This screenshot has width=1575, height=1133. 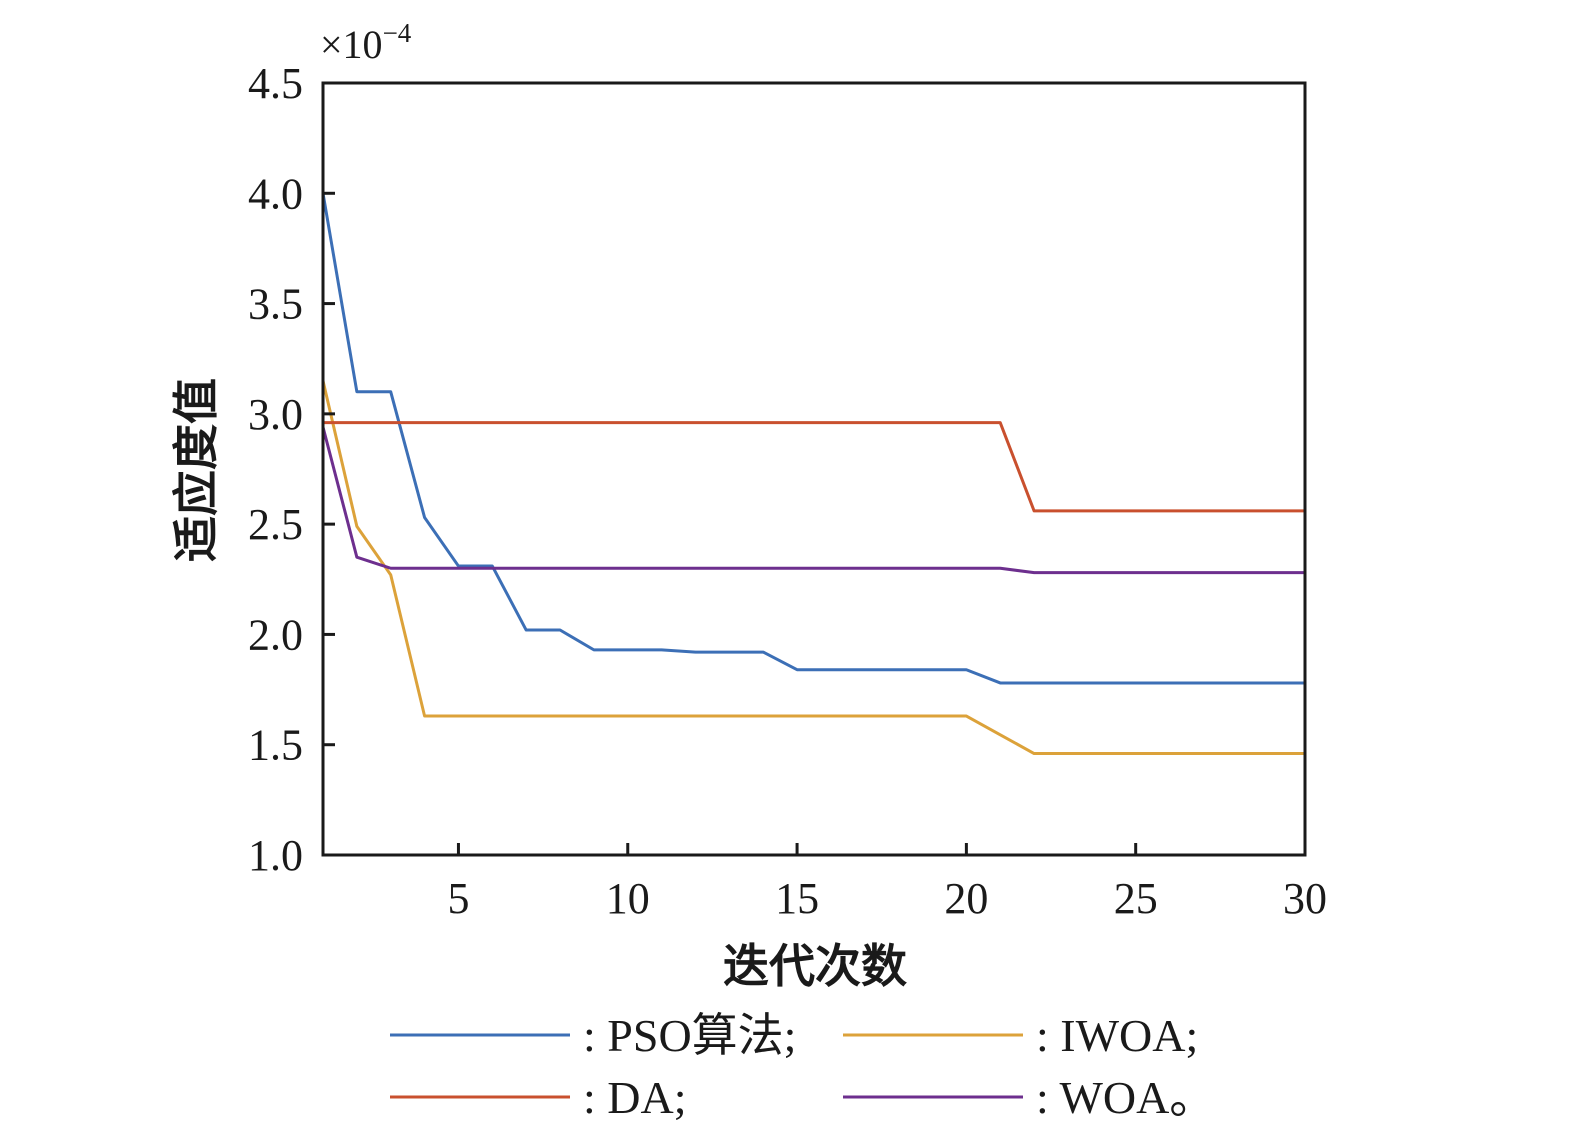 What do you see at coordinates (275, 304) in the screenshot?
I see `y-tick-label: 3.5` at bounding box center [275, 304].